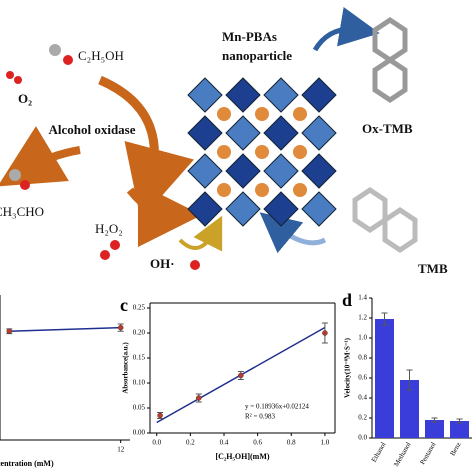  What do you see at coordinates (249, 36) in the screenshot?
I see `label: Mn-PBAs` at bounding box center [249, 36].